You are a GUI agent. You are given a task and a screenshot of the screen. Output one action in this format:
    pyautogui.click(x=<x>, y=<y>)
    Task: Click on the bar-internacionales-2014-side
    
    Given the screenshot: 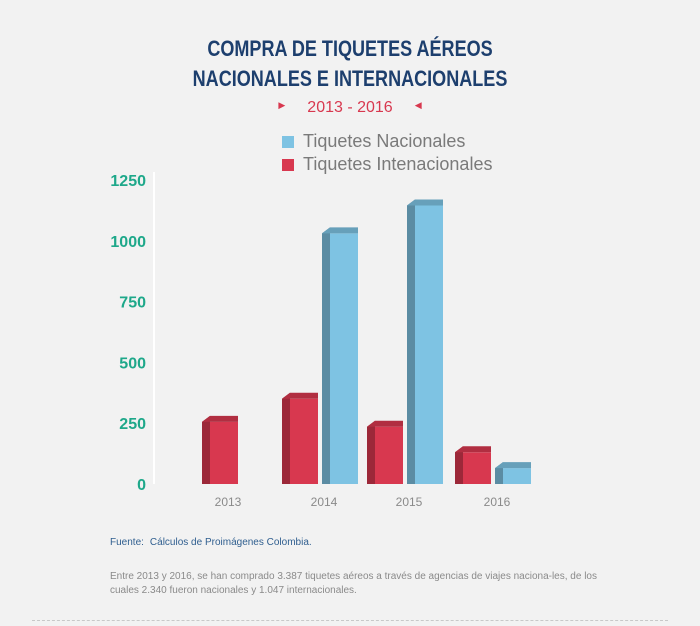 What is the action you would take?
    pyautogui.click(x=286, y=438)
    